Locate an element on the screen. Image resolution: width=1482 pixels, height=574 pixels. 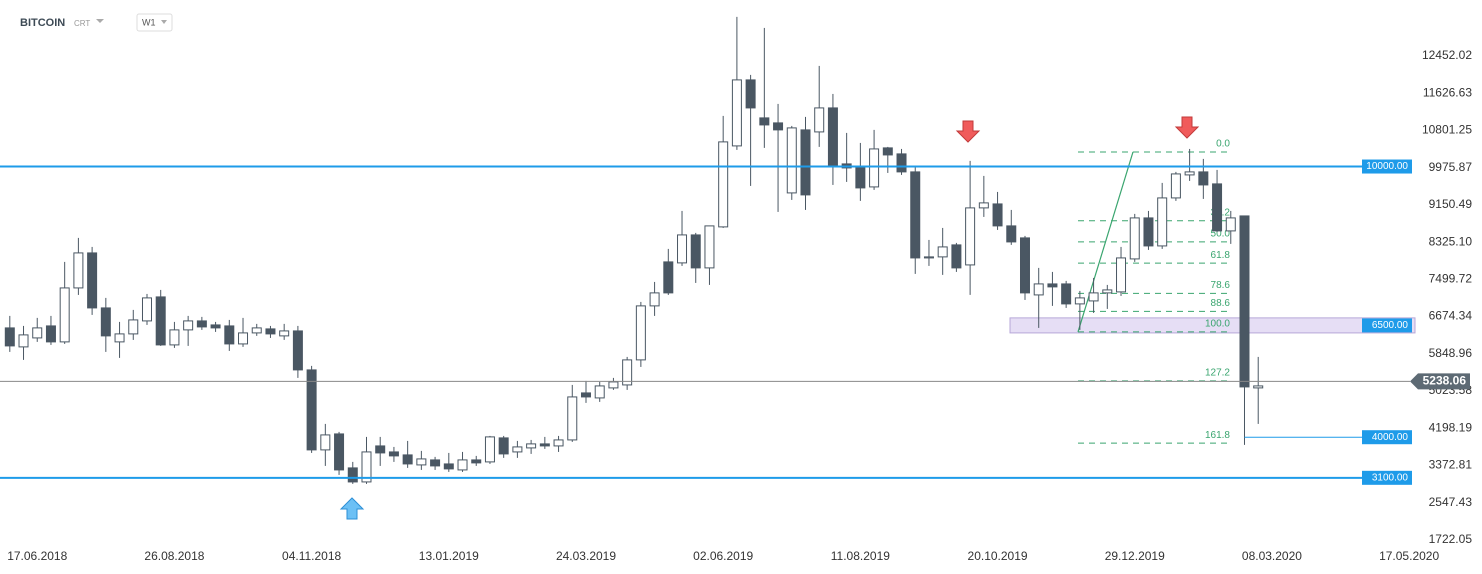
symbol: BITCOIN is located at coordinates (42, 23).